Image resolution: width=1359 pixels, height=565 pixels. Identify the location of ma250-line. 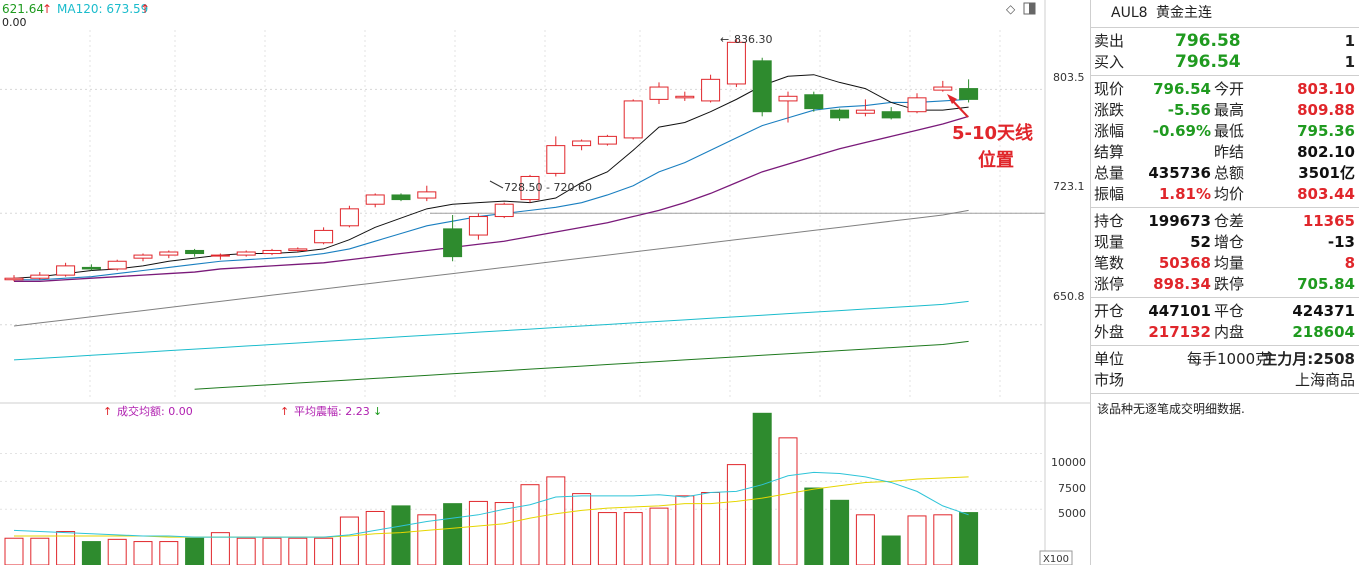
(581, 365).